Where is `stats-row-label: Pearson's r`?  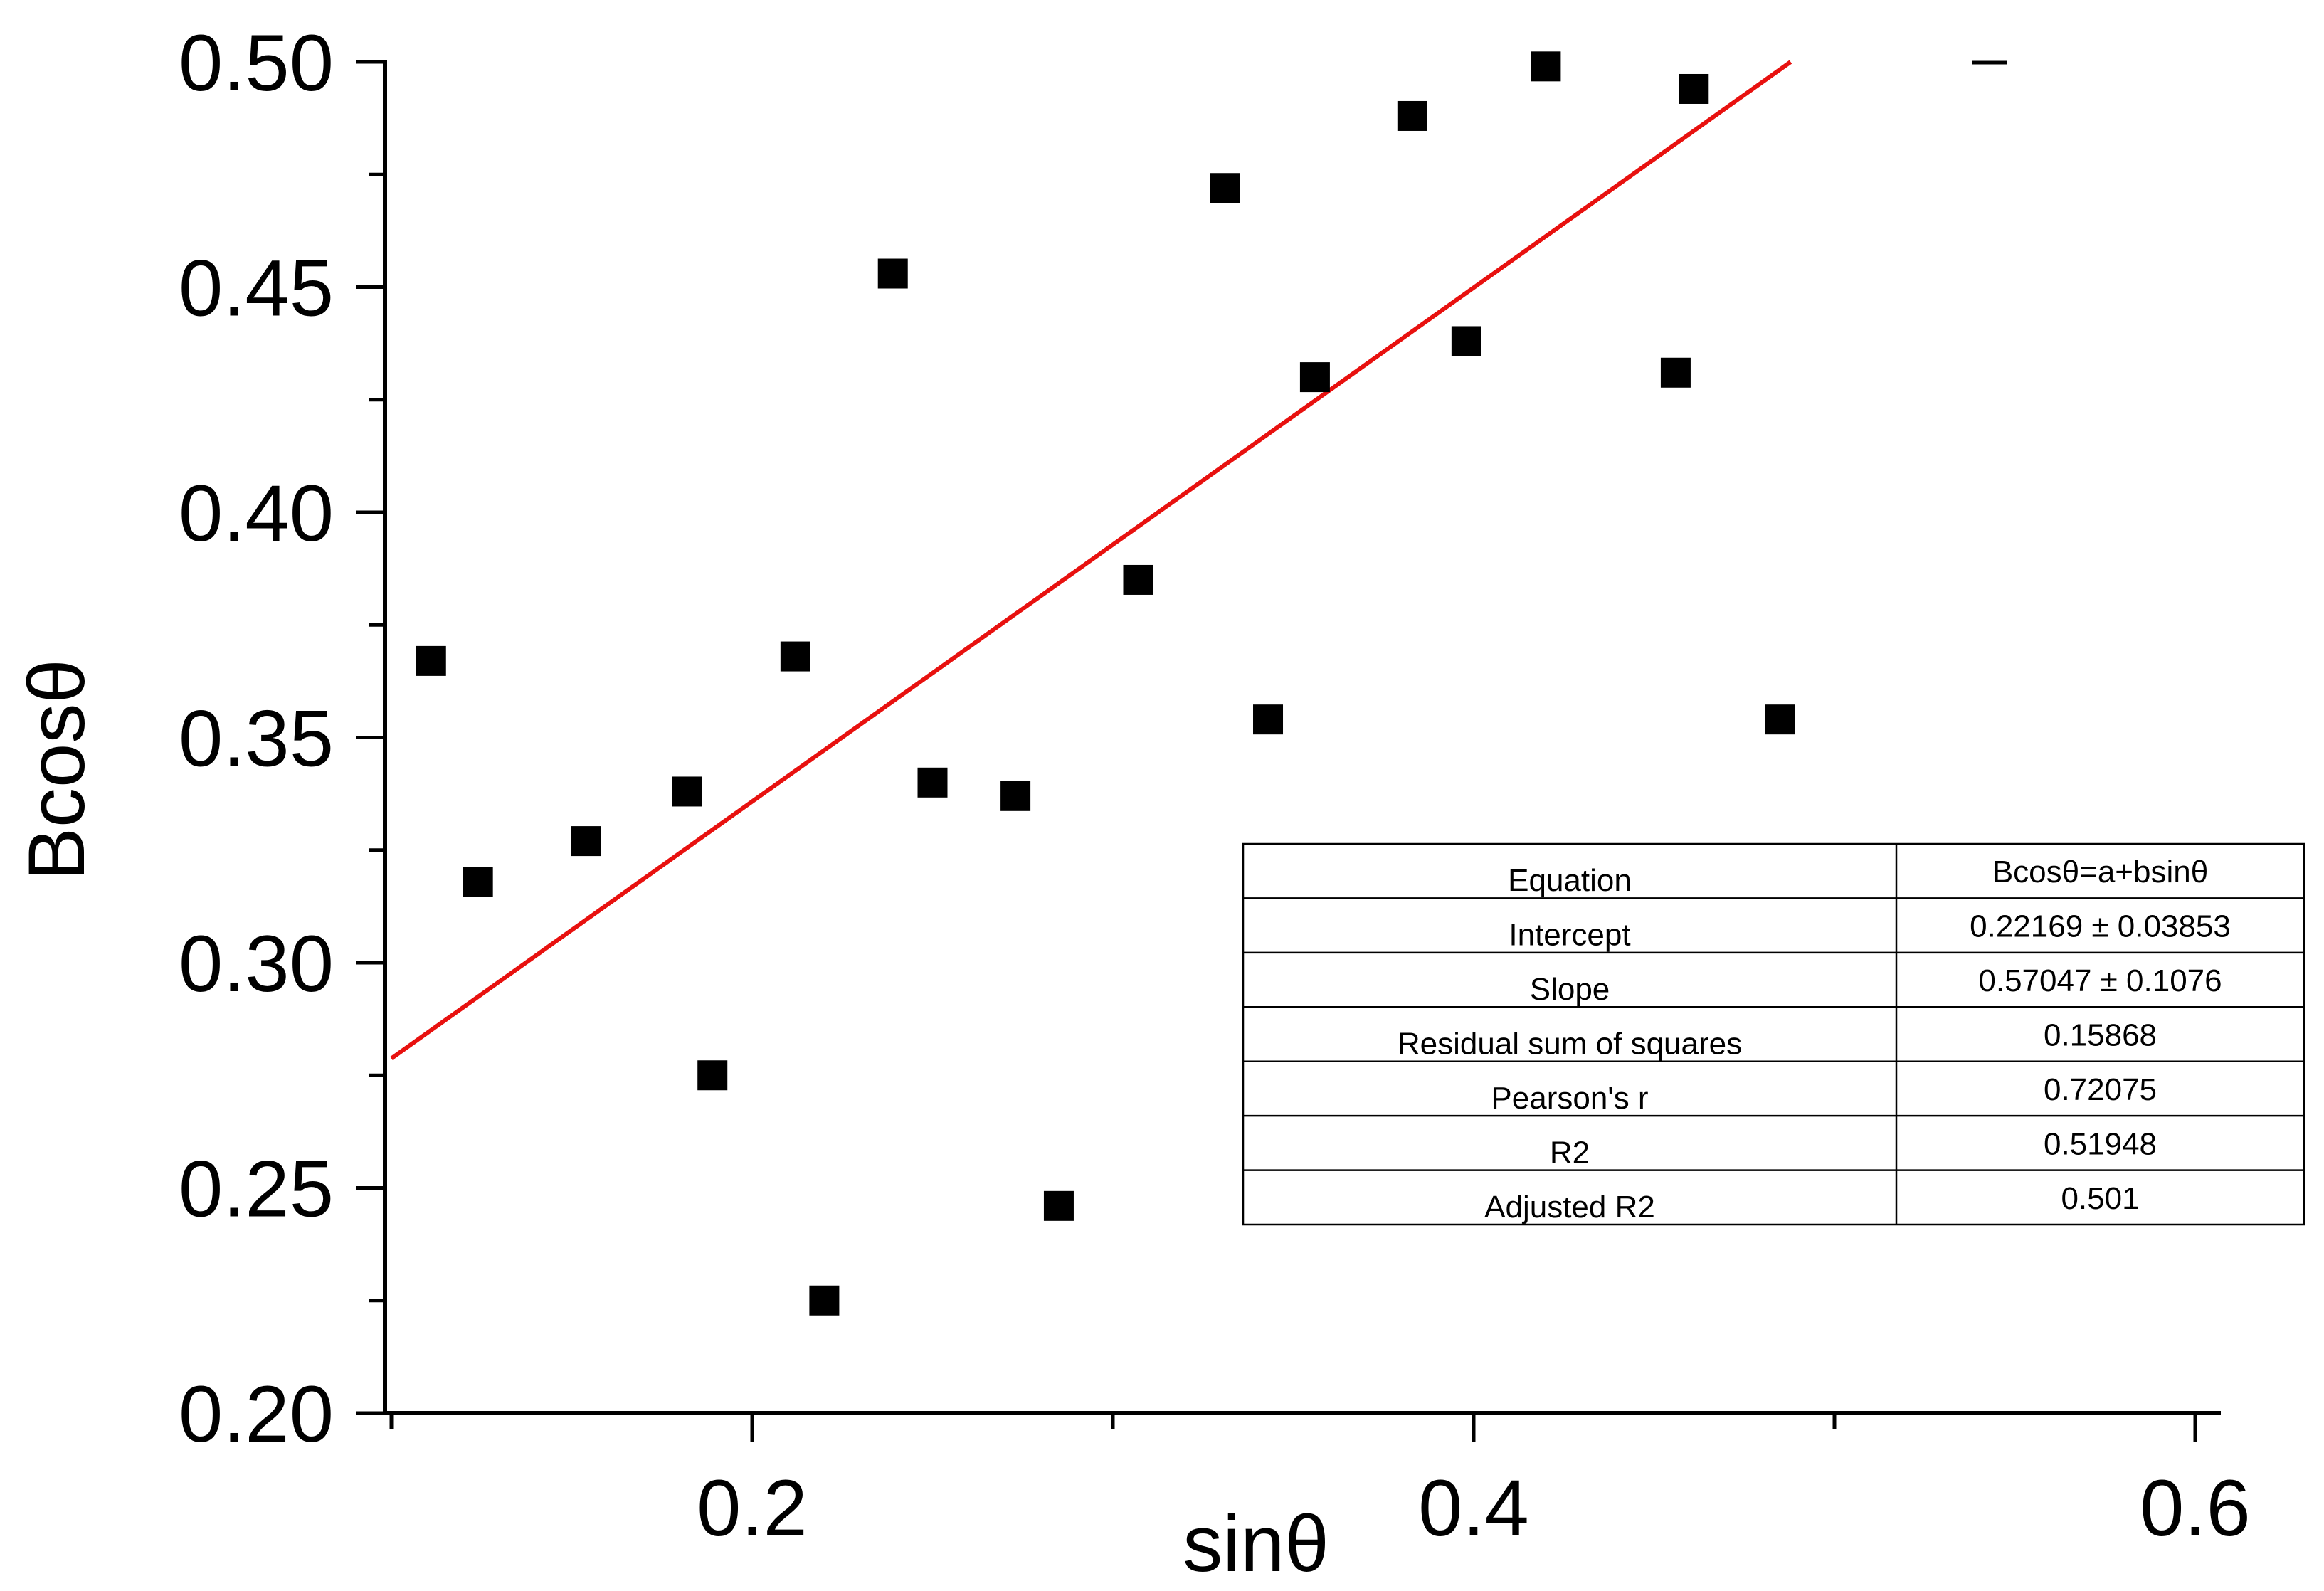 stats-row-label: Pearson's r is located at coordinates (1569, 1098).